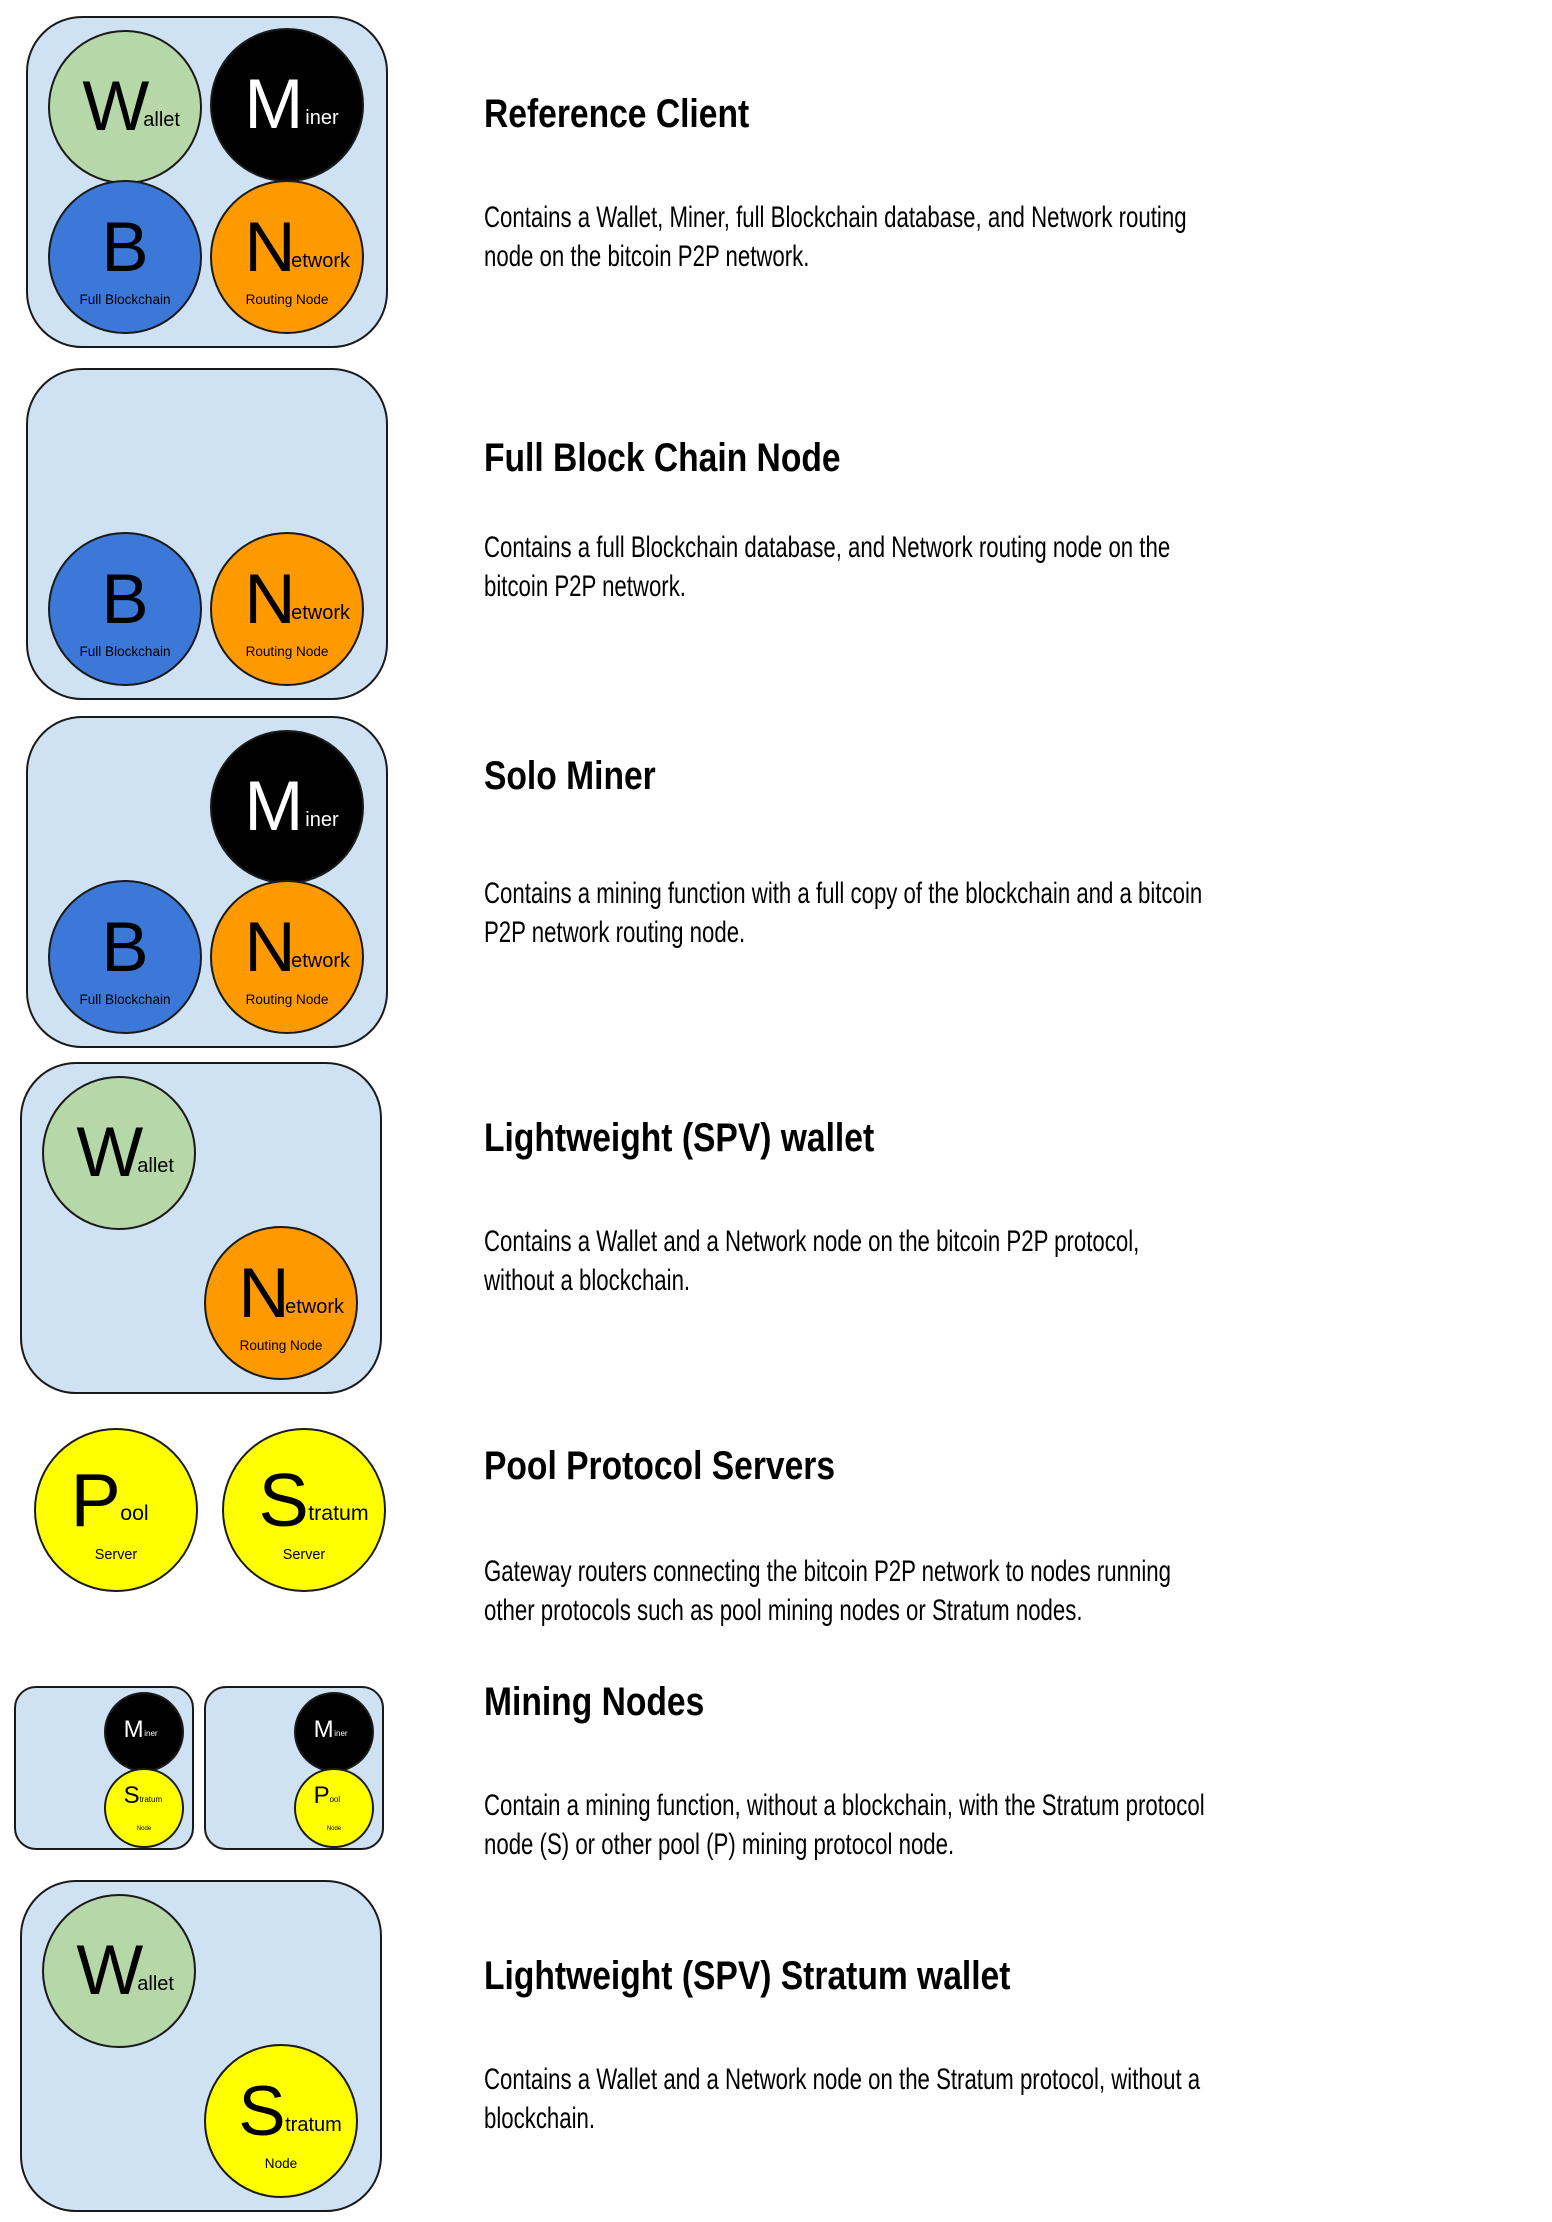 The width and height of the screenshot is (1552, 2222). I want to click on description-line: bitcoin P2P network., so click(585, 586).